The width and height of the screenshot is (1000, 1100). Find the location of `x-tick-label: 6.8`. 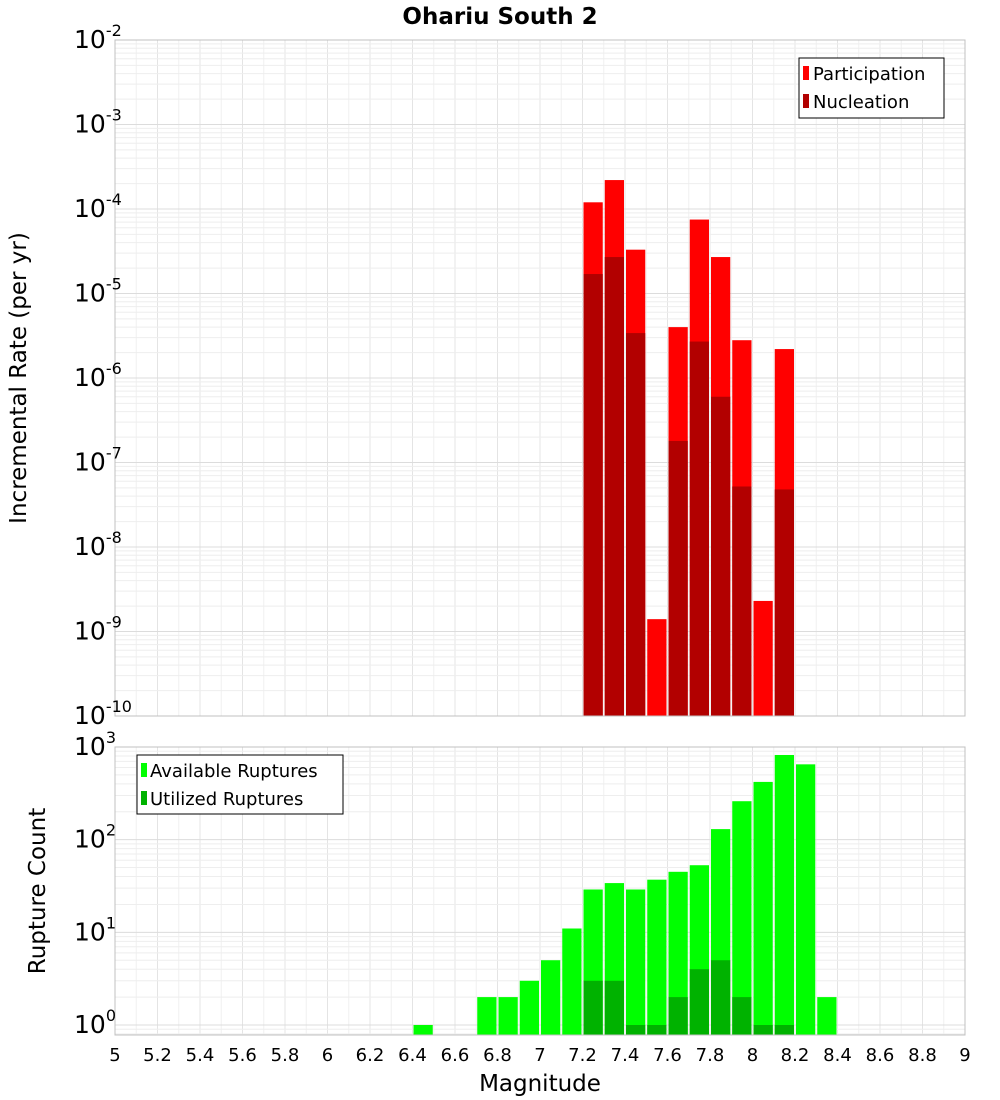

x-tick-label: 6.8 is located at coordinates (497, 1055).